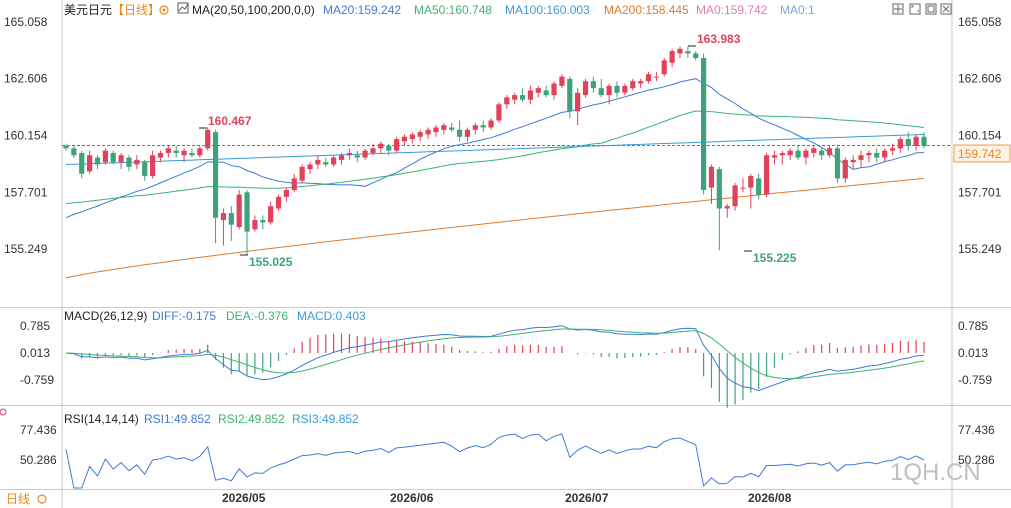 This screenshot has height=508, width=1011. I want to click on ma0-value-b: MA0:1, so click(797, 10).